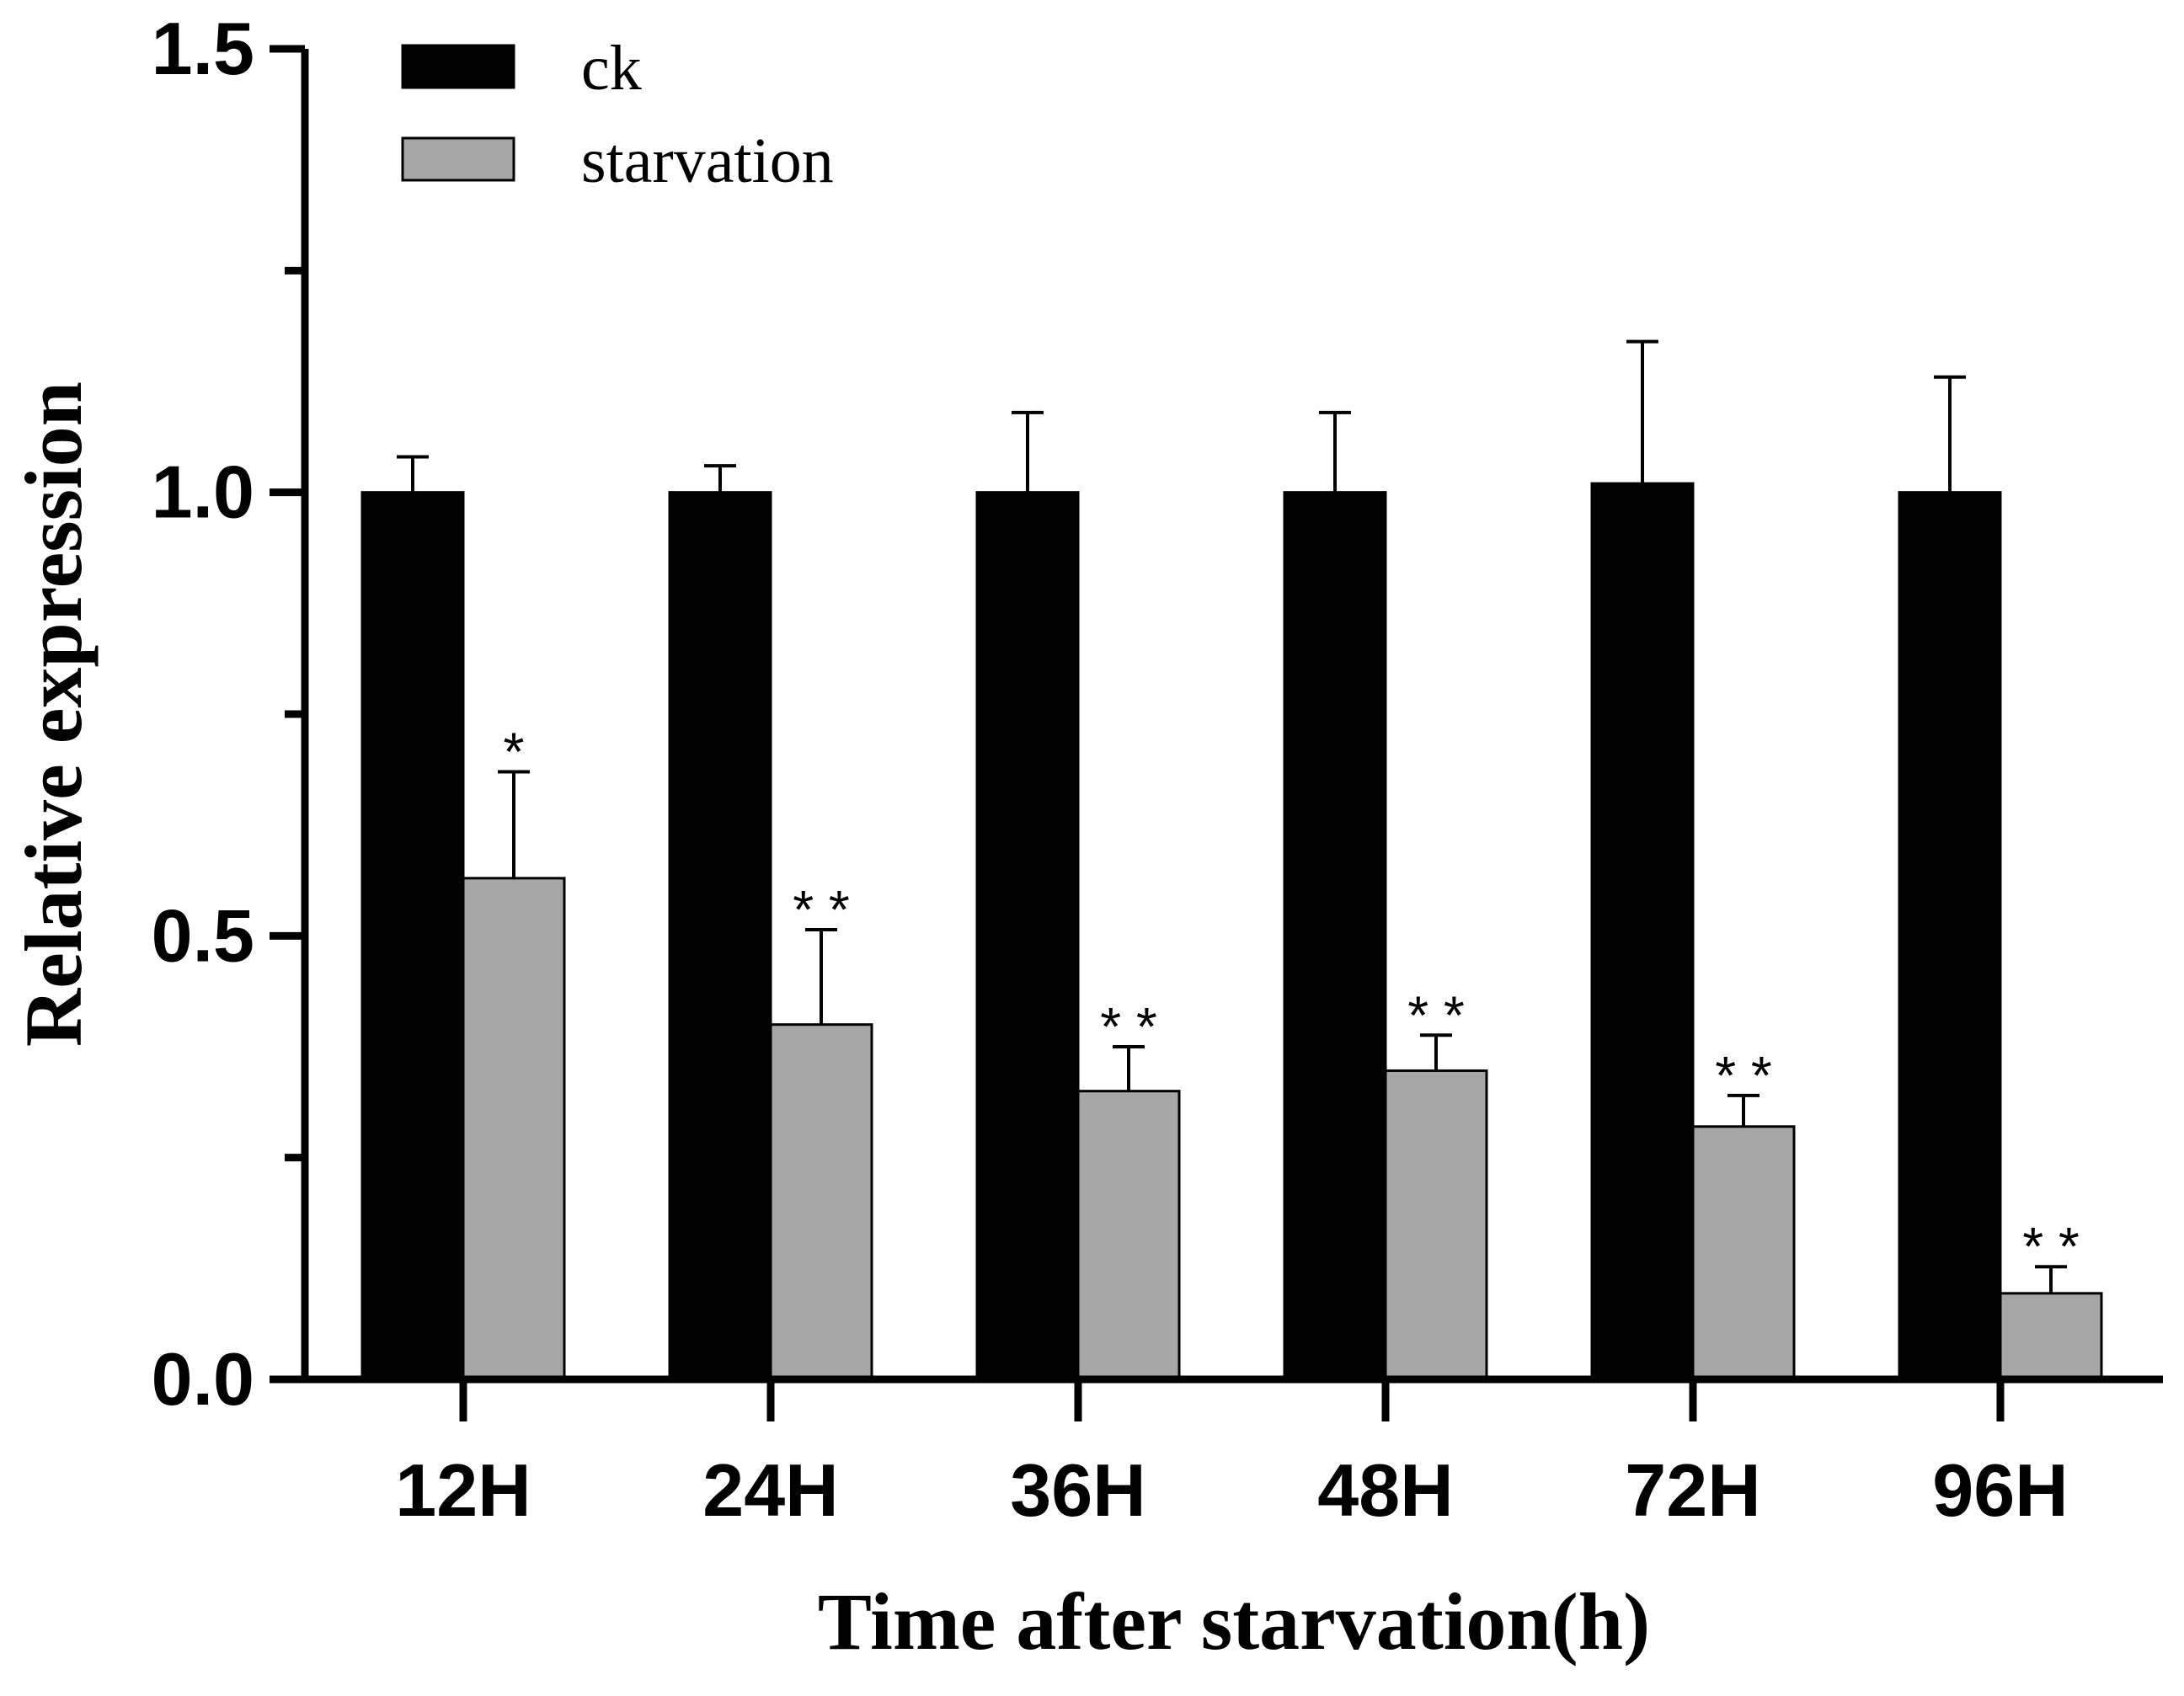 The width and height of the screenshot is (2184, 1696). I want to click on bar-starvation-72h, so click(1743, 1253).